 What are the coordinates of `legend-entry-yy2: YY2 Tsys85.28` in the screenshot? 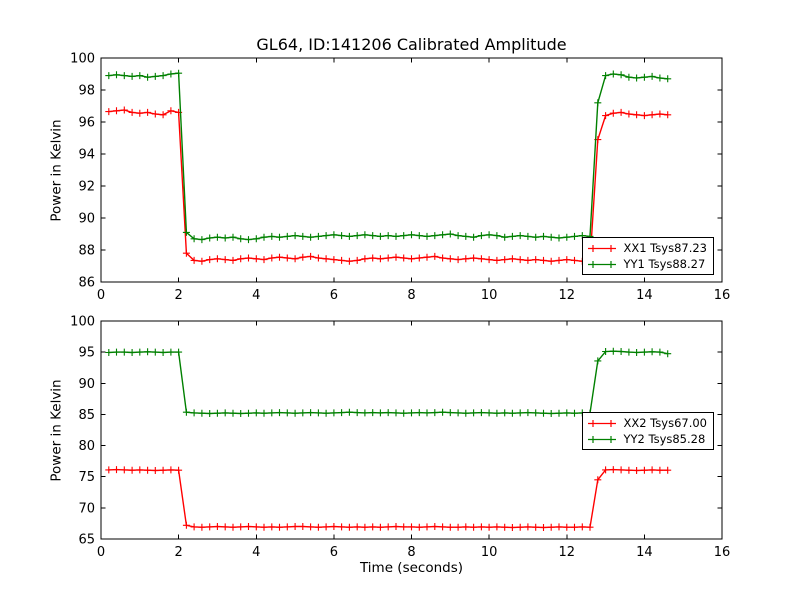 It's located at (647, 439).